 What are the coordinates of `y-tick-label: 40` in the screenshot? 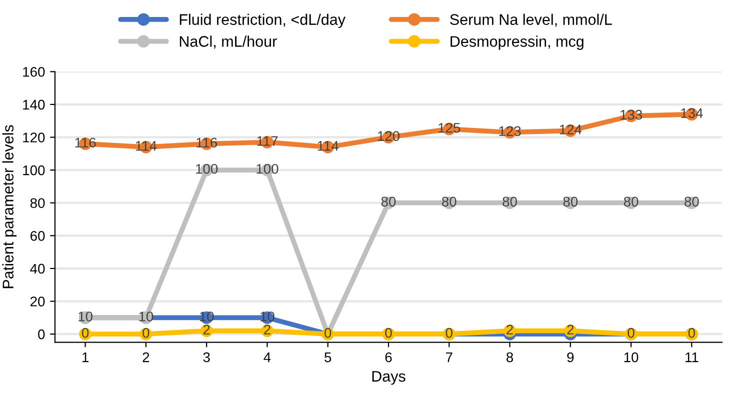 It's located at (37, 269).